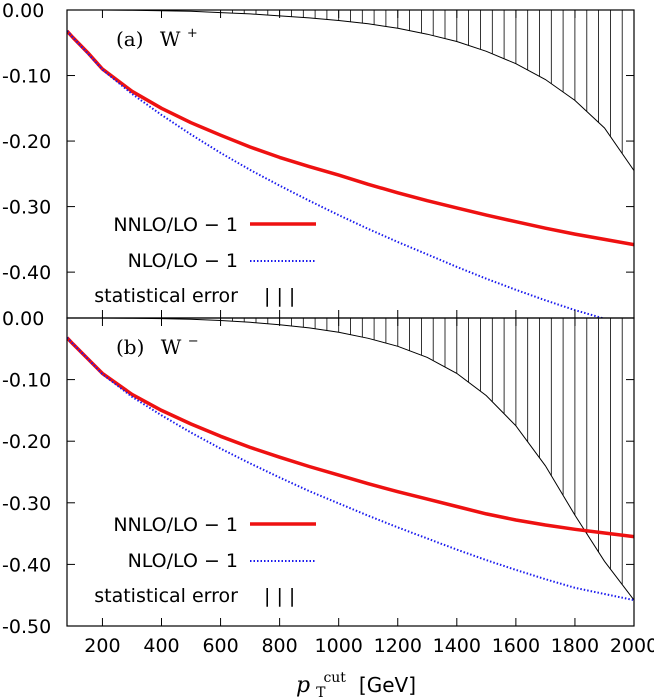  What do you see at coordinates (166, 296) in the screenshot?
I see `panel-a-legend-error: statistical error` at bounding box center [166, 296].